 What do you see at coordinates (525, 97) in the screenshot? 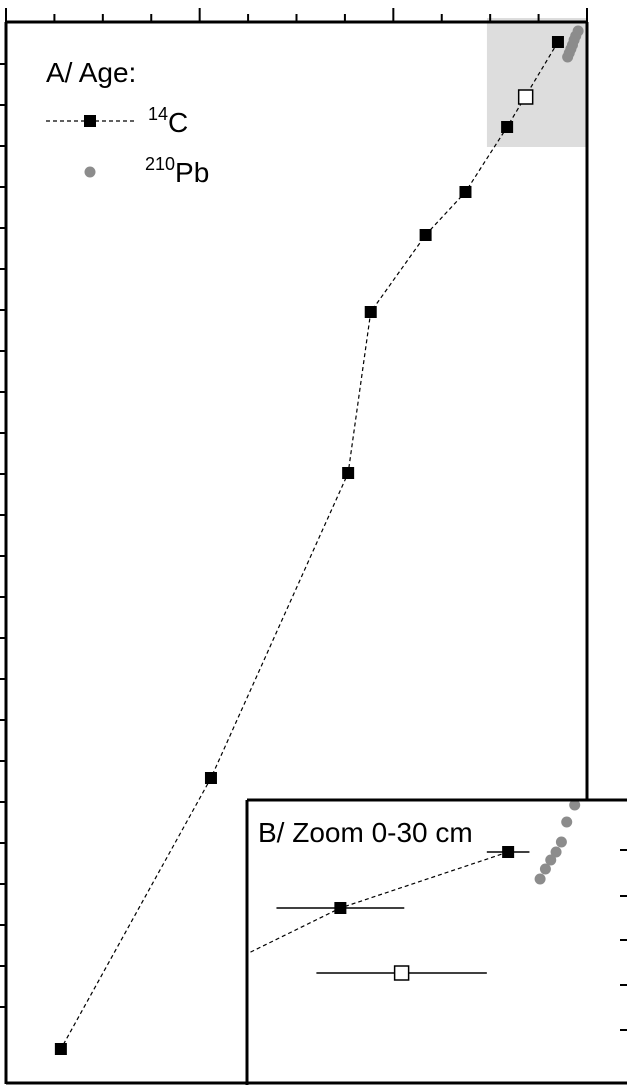
I see `main-14c-excluded-point` at bounding box center [525, 97].